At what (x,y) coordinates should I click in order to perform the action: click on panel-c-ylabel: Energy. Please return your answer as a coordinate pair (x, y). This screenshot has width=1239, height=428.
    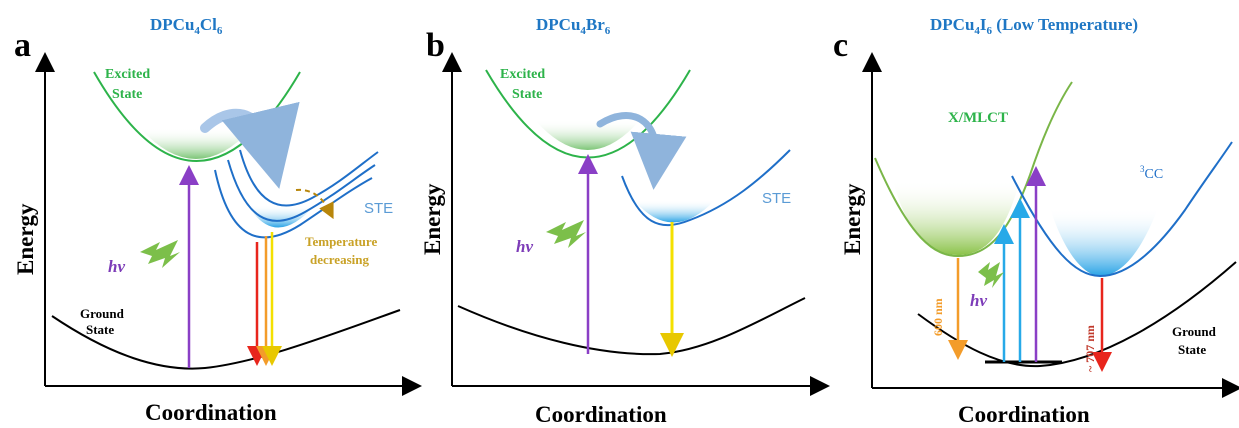
    Looking at the image, I should click on (852, 219).